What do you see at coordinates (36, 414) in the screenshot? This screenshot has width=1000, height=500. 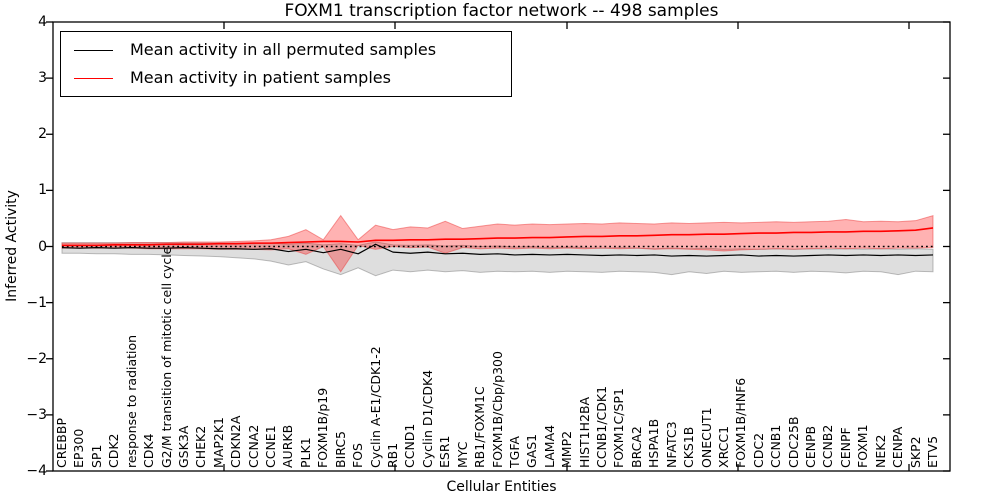 I see `y-tick-label: −3` at bounding box center [36, 414].